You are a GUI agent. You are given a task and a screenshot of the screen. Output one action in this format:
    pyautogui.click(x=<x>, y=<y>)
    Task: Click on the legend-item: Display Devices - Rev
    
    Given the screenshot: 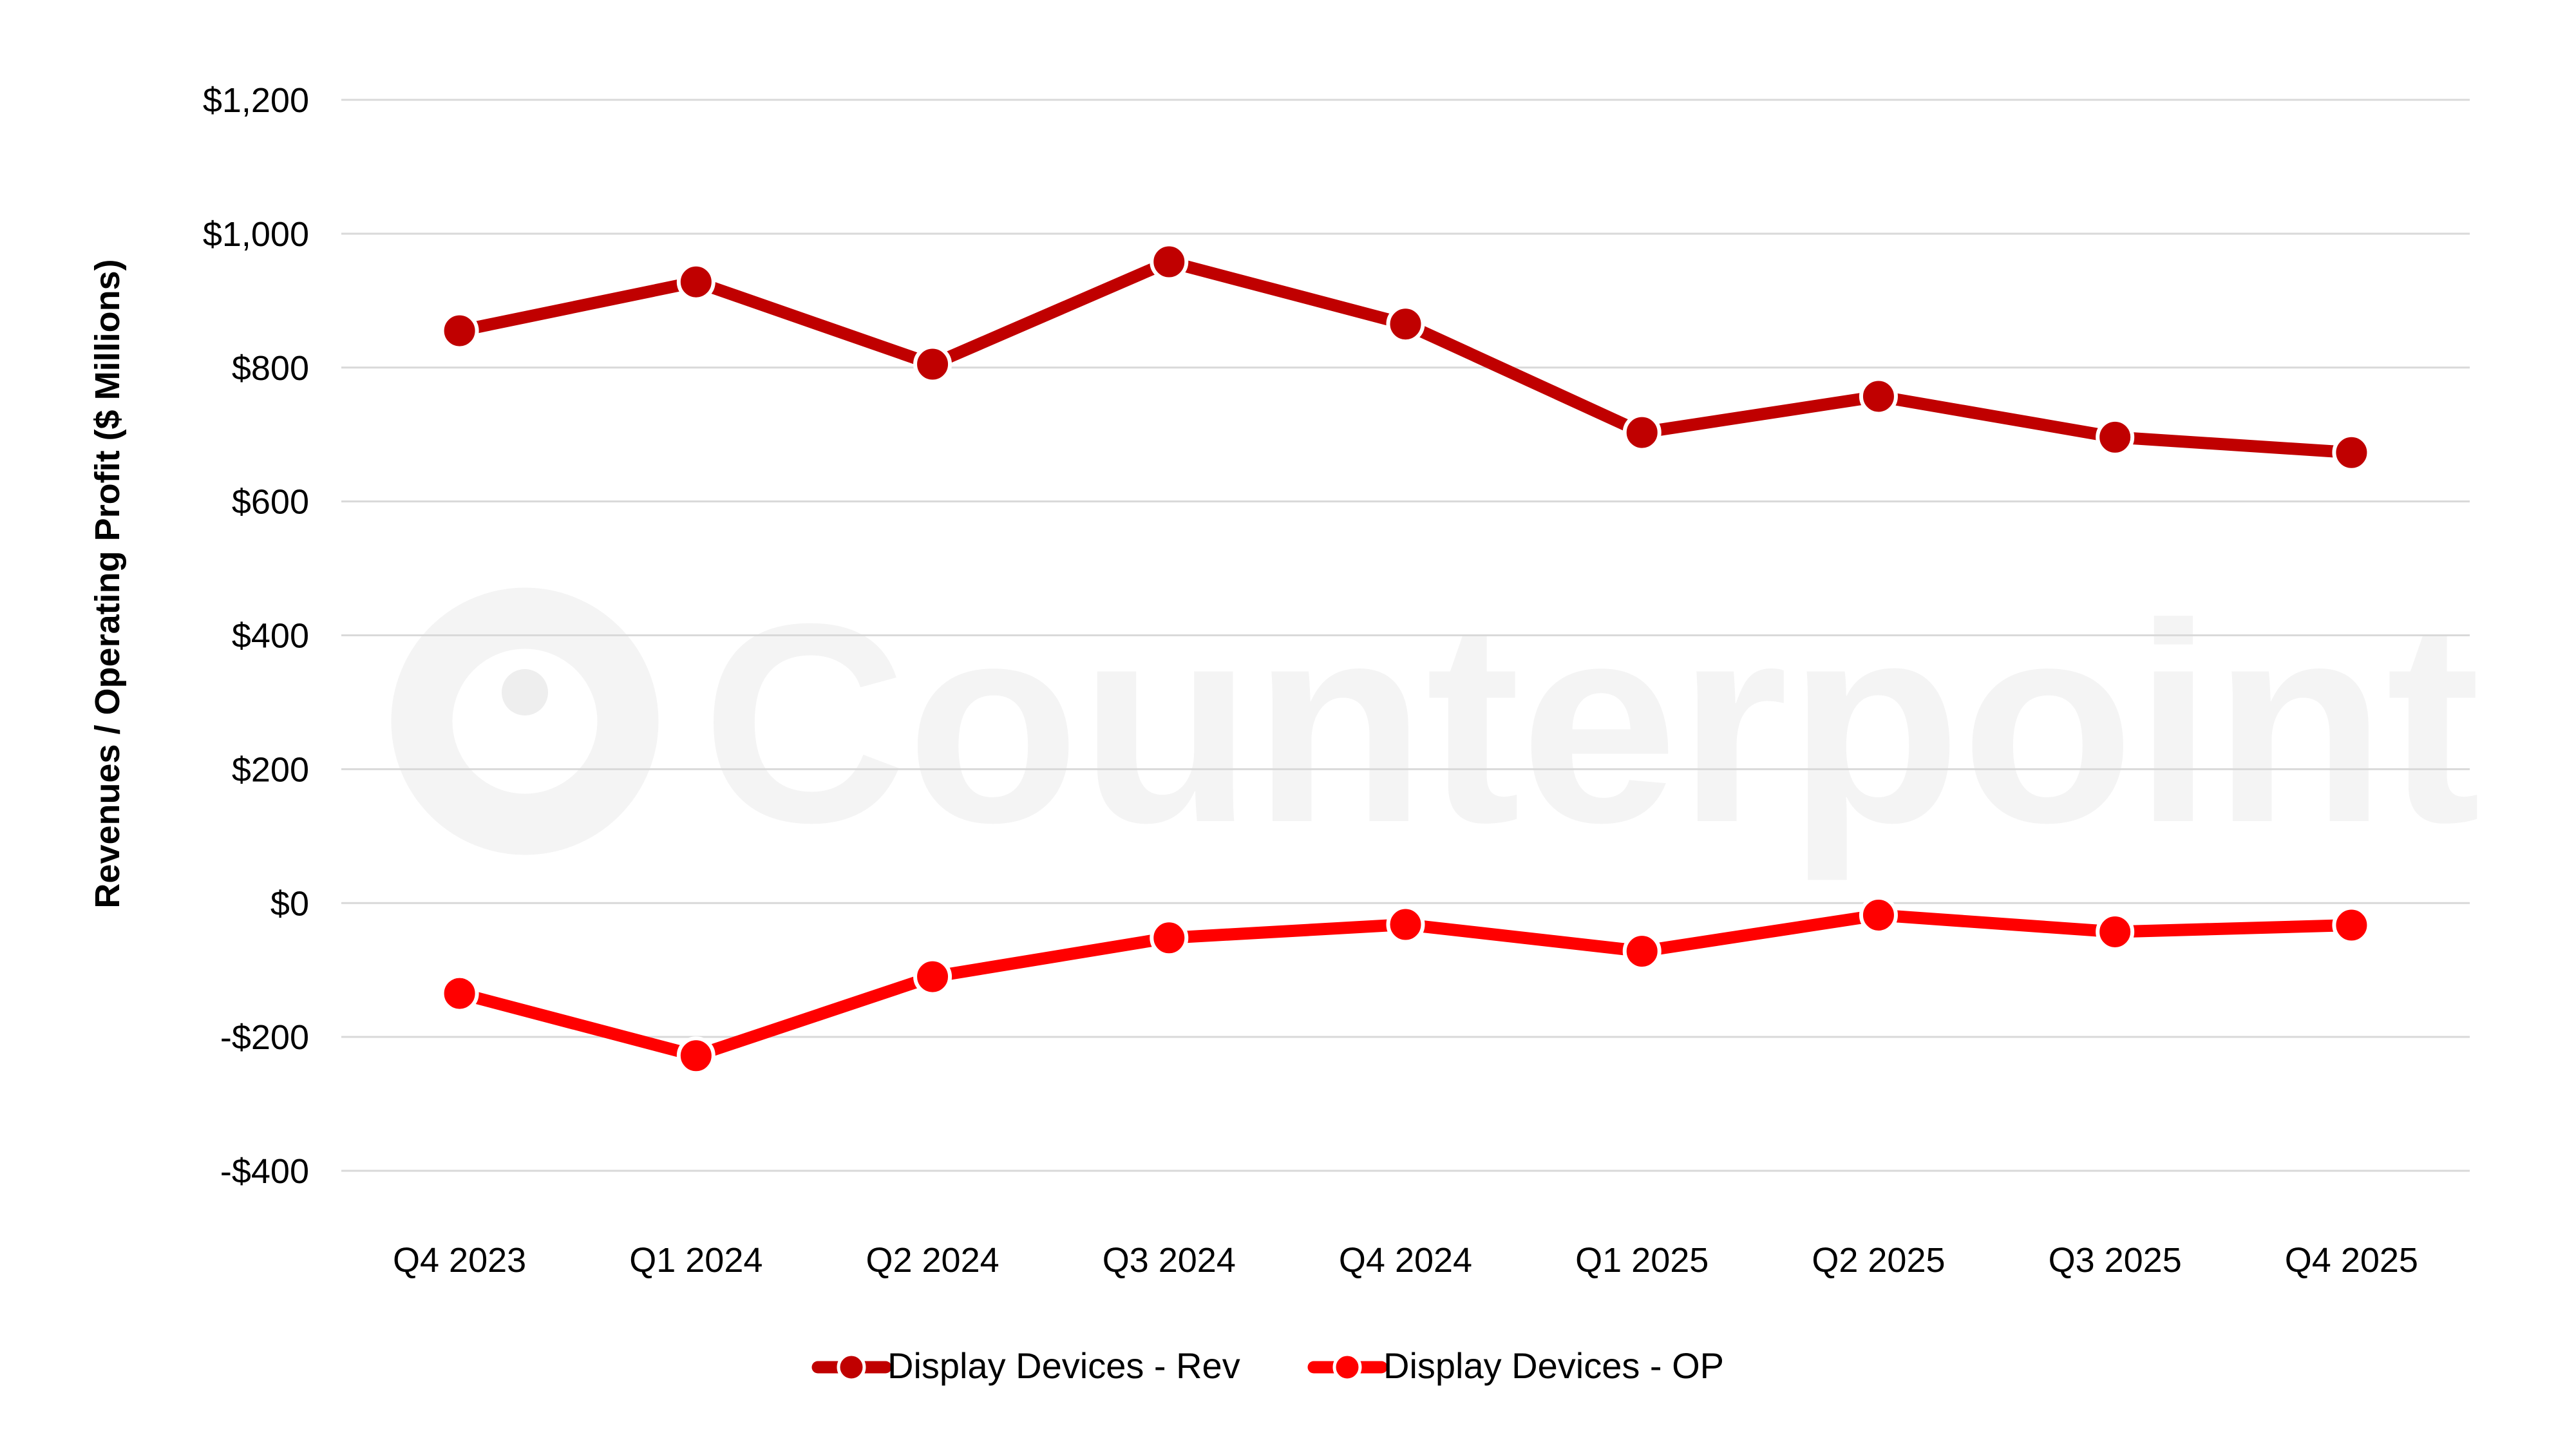 What is the action you would take?
    pyautogui.click(x=1026, y=1366)
    